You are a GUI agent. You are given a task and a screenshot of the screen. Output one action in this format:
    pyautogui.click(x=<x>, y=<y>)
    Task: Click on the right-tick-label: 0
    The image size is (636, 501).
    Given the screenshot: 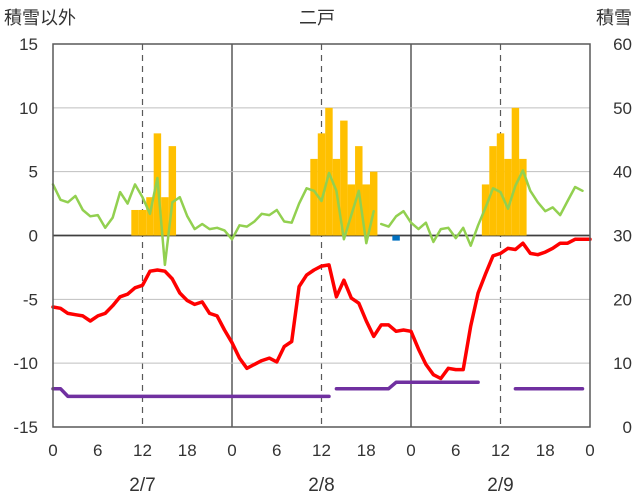 What is the action you would take?
    pyautogui.click(x=627, y=427)
    